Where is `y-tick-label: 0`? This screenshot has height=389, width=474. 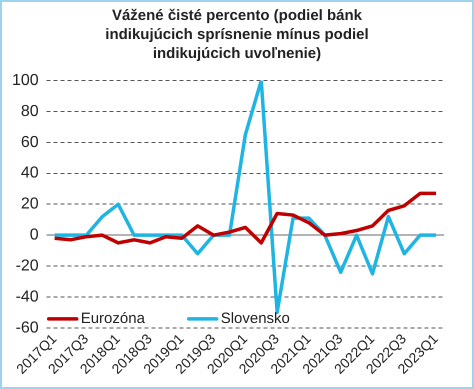 y-tick-label: 0 is located at coordinates (34, 235).